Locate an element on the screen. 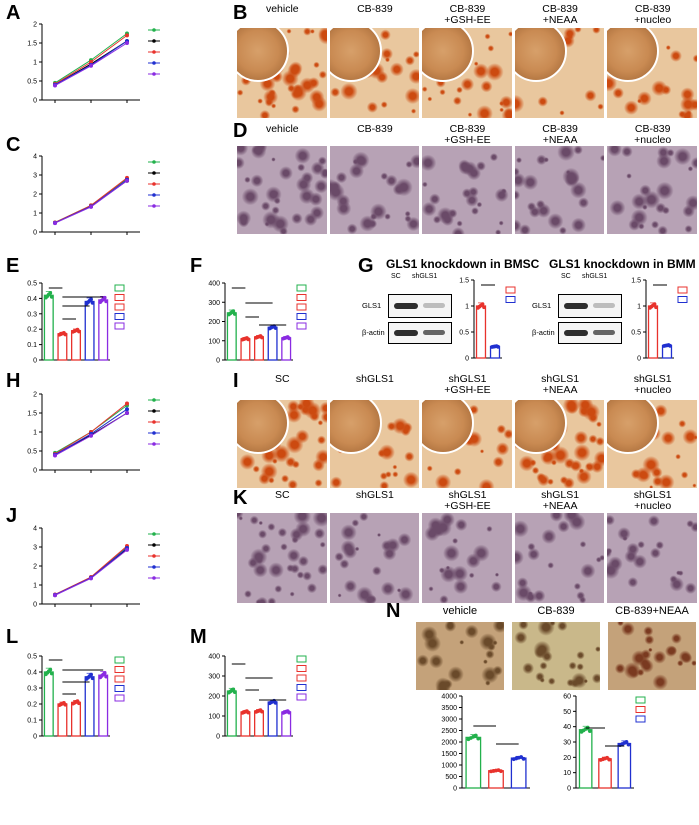  y-tick-label: 1500 is located at coordinates (449, 754).